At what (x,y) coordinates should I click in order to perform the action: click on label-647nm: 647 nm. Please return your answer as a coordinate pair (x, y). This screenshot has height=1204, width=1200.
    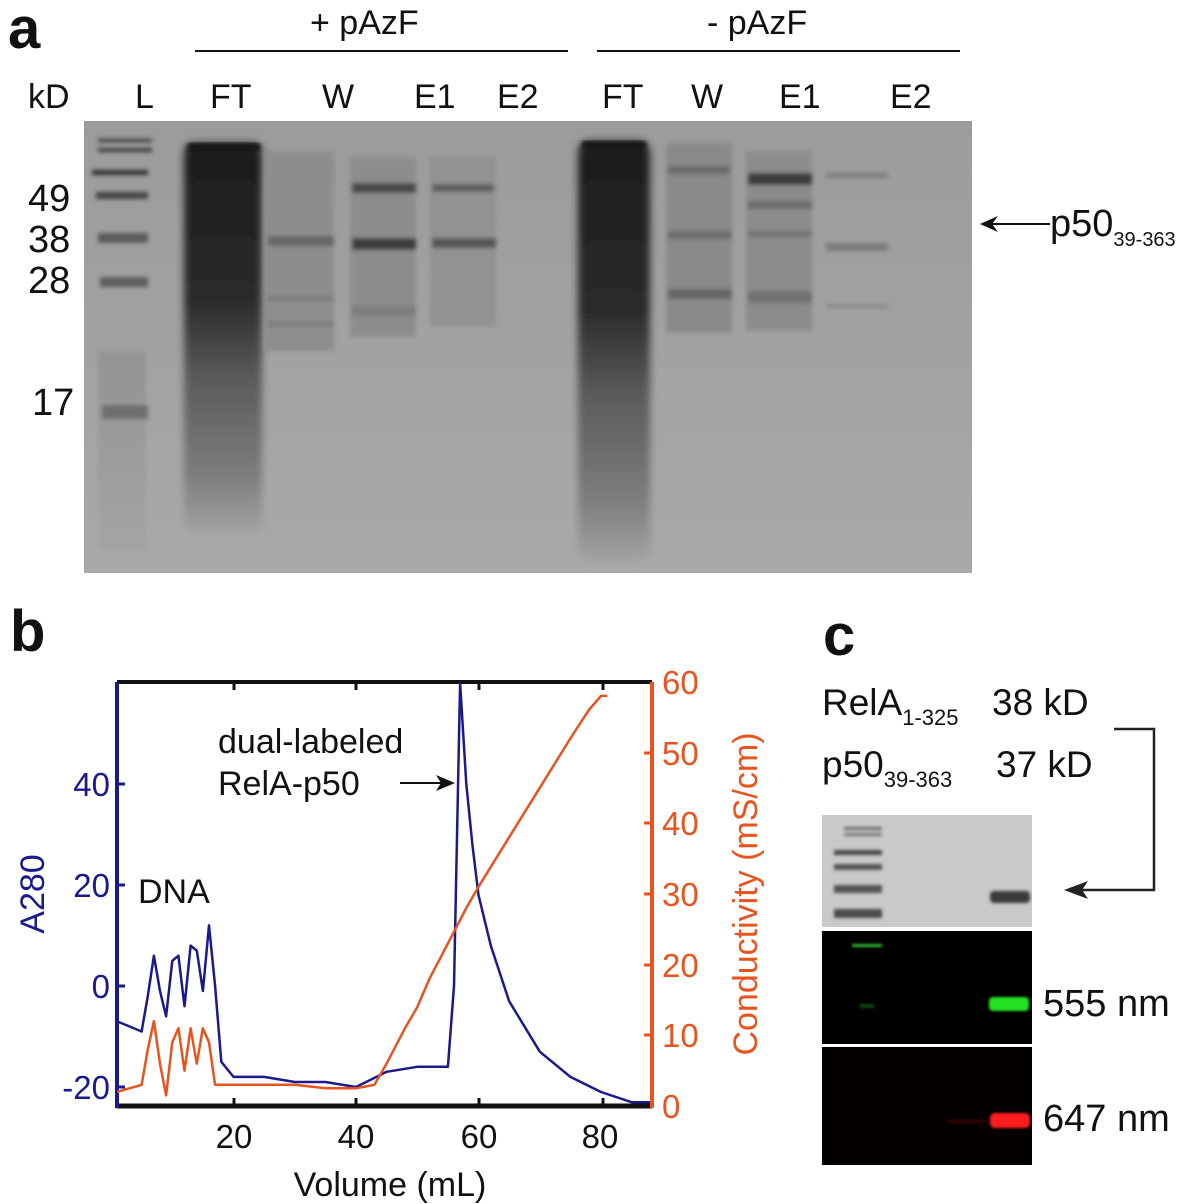
    Looking at the image, I should click on (1106, 1119).